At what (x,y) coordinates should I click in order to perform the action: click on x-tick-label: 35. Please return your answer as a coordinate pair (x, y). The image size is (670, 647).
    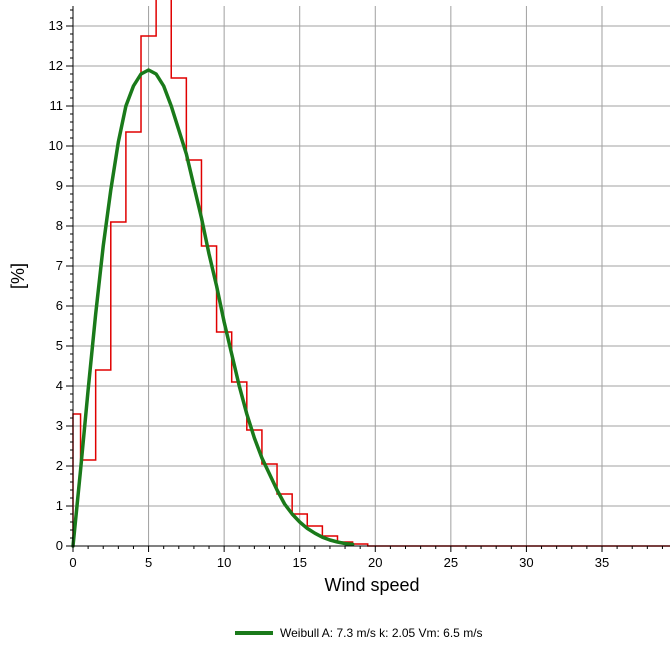
    Looking at the image, I should click on (602, 562).